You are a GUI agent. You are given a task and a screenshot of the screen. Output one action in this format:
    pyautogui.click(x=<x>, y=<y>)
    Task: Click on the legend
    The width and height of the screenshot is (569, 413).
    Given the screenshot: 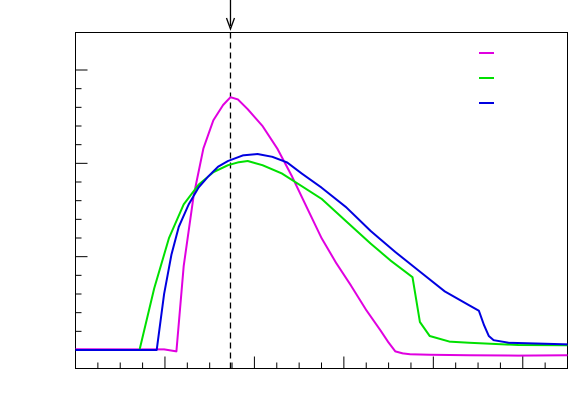 What is the action you would take?
    pyautogui.click(x=486, y=78)
    